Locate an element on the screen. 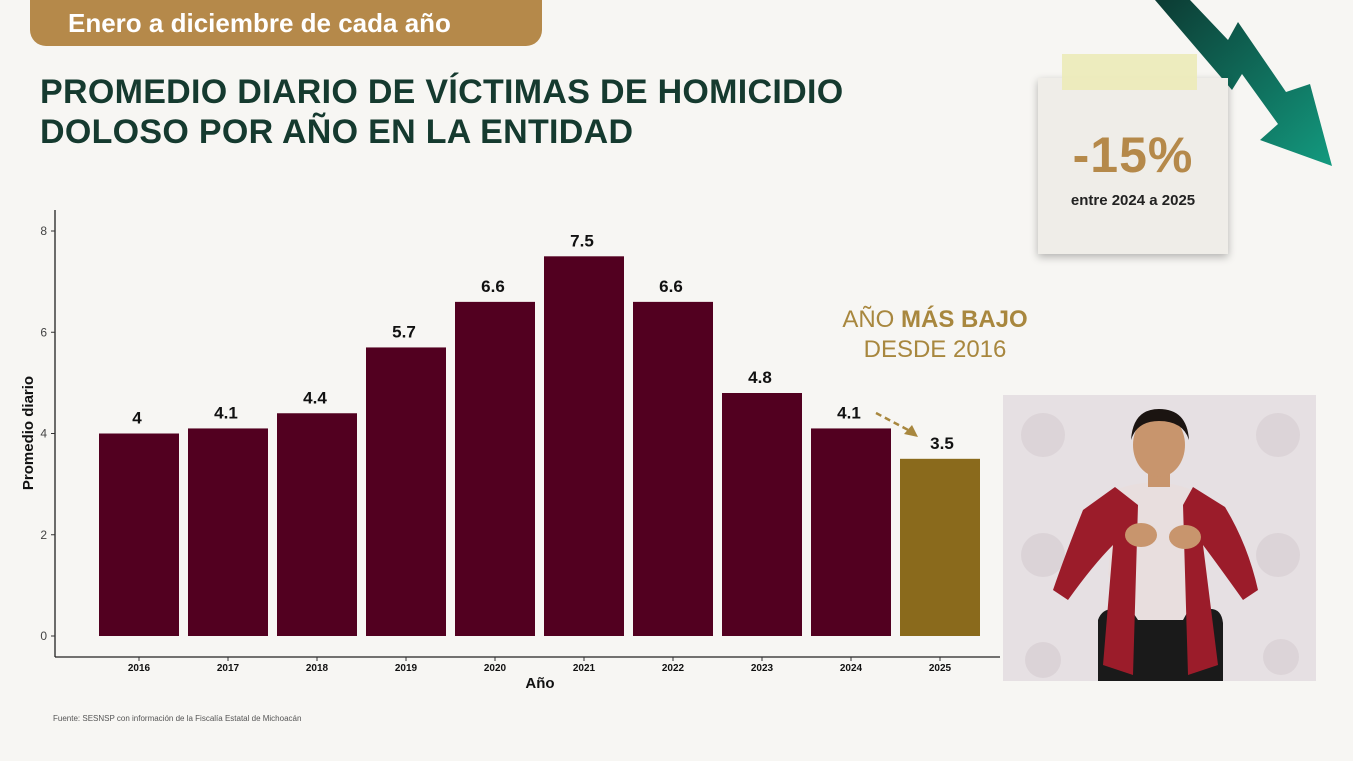 This screenshot has width=1353, height=761. title-line-2: DOLOSO POR AÑO EN LA ENTIDAD is located at coordinates (337, 132).